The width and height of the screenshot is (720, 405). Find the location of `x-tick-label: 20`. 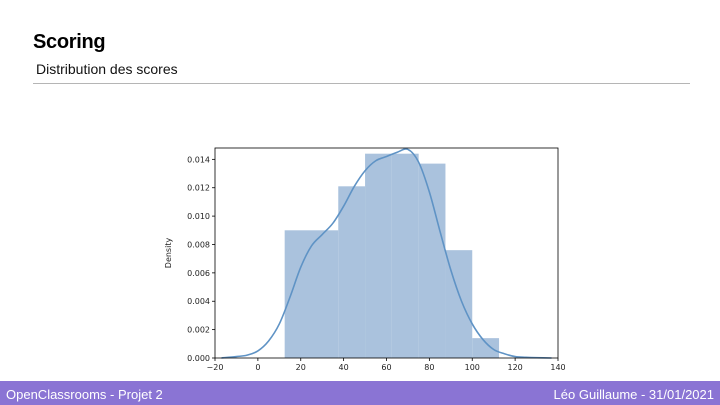

x-tick-label: 20 is located at coordinates (301, 367).